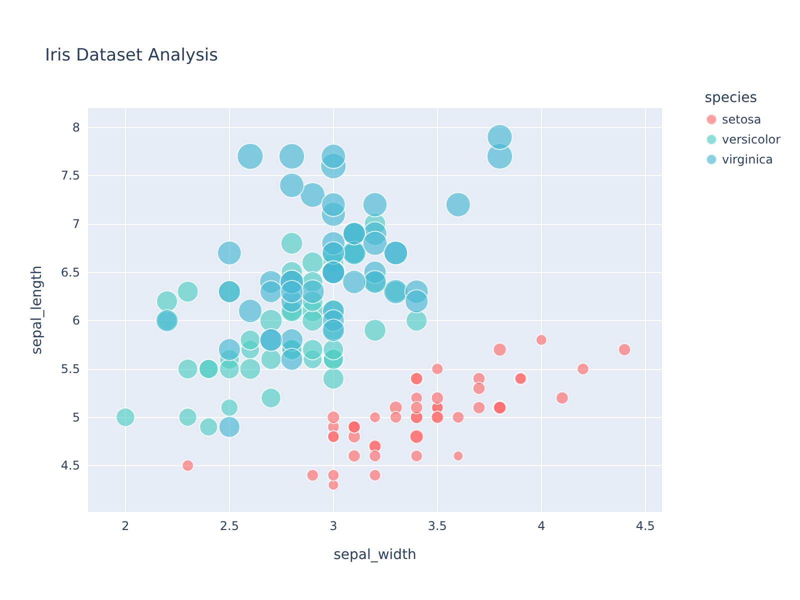 Image resolution: width=800 pixels, height=600 pixels. What do you see at coordinates (742, 119) in the screenshot?
I see `legend-label: setosa` at bounding box center [742, 119].